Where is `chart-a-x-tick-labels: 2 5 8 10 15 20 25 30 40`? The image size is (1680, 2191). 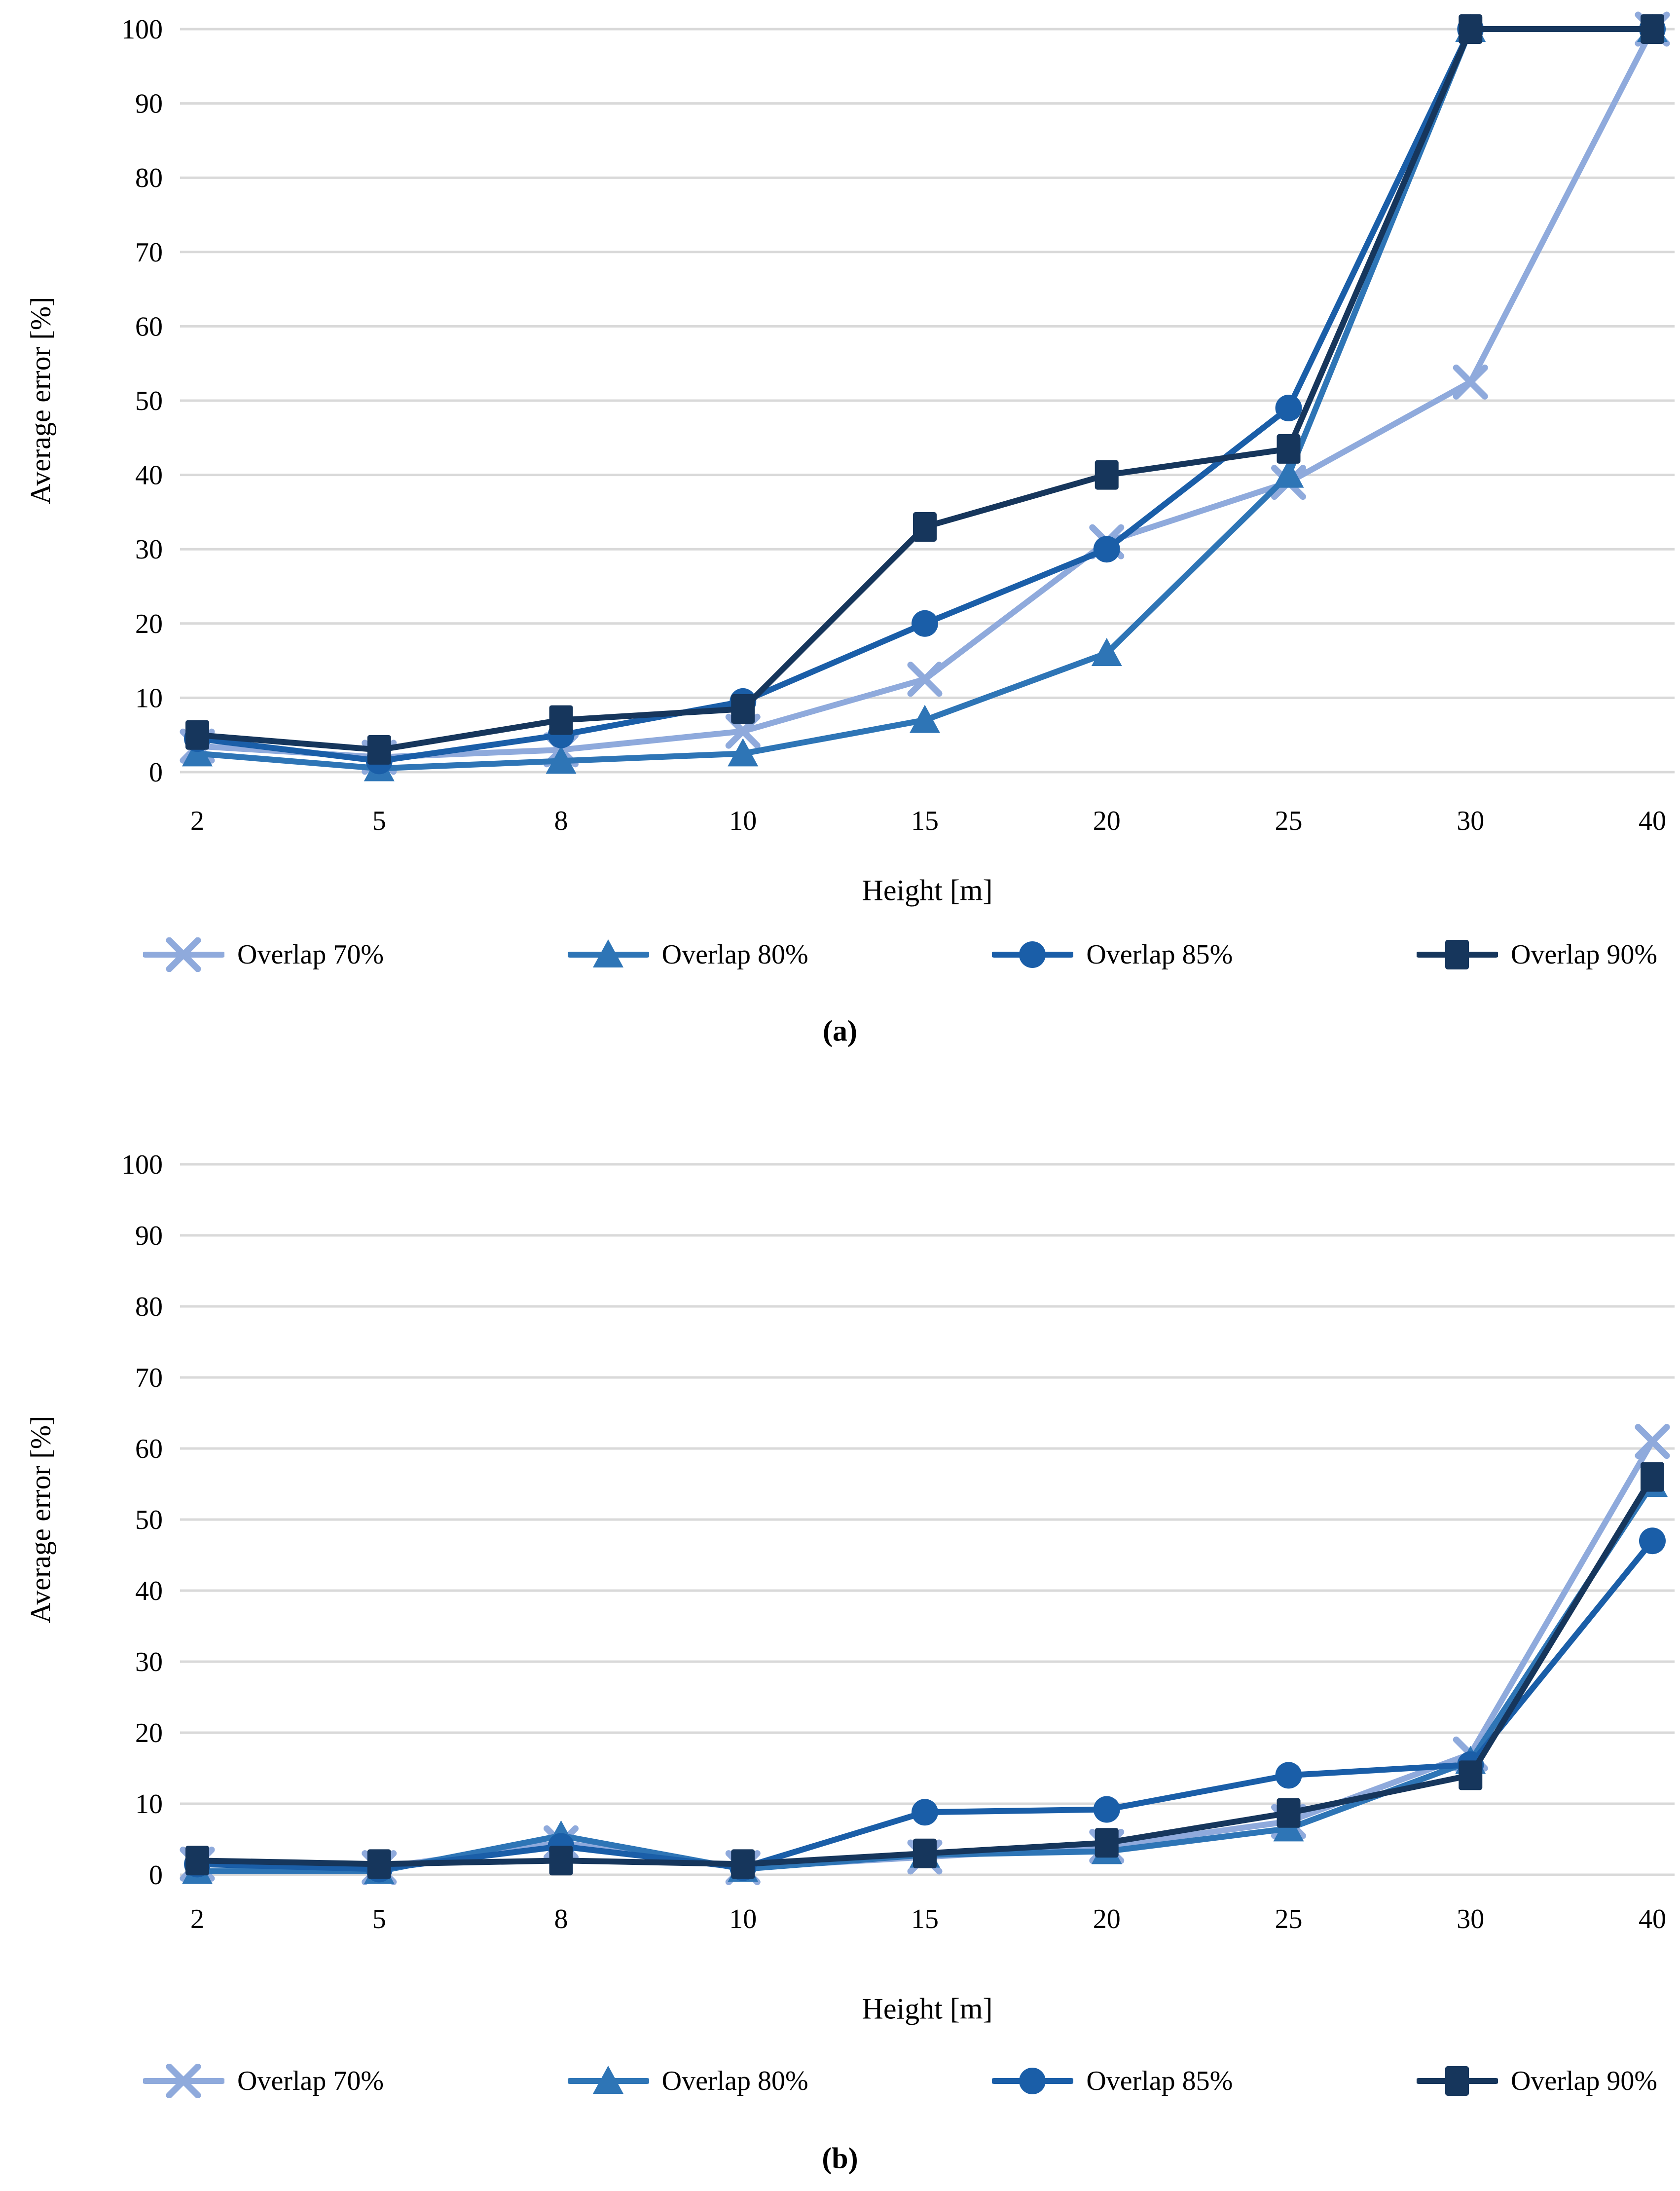 chart-a-x-tick-labels: 2 5 8 10 15 20 25 30 40 is located at coordinates (928, 821).